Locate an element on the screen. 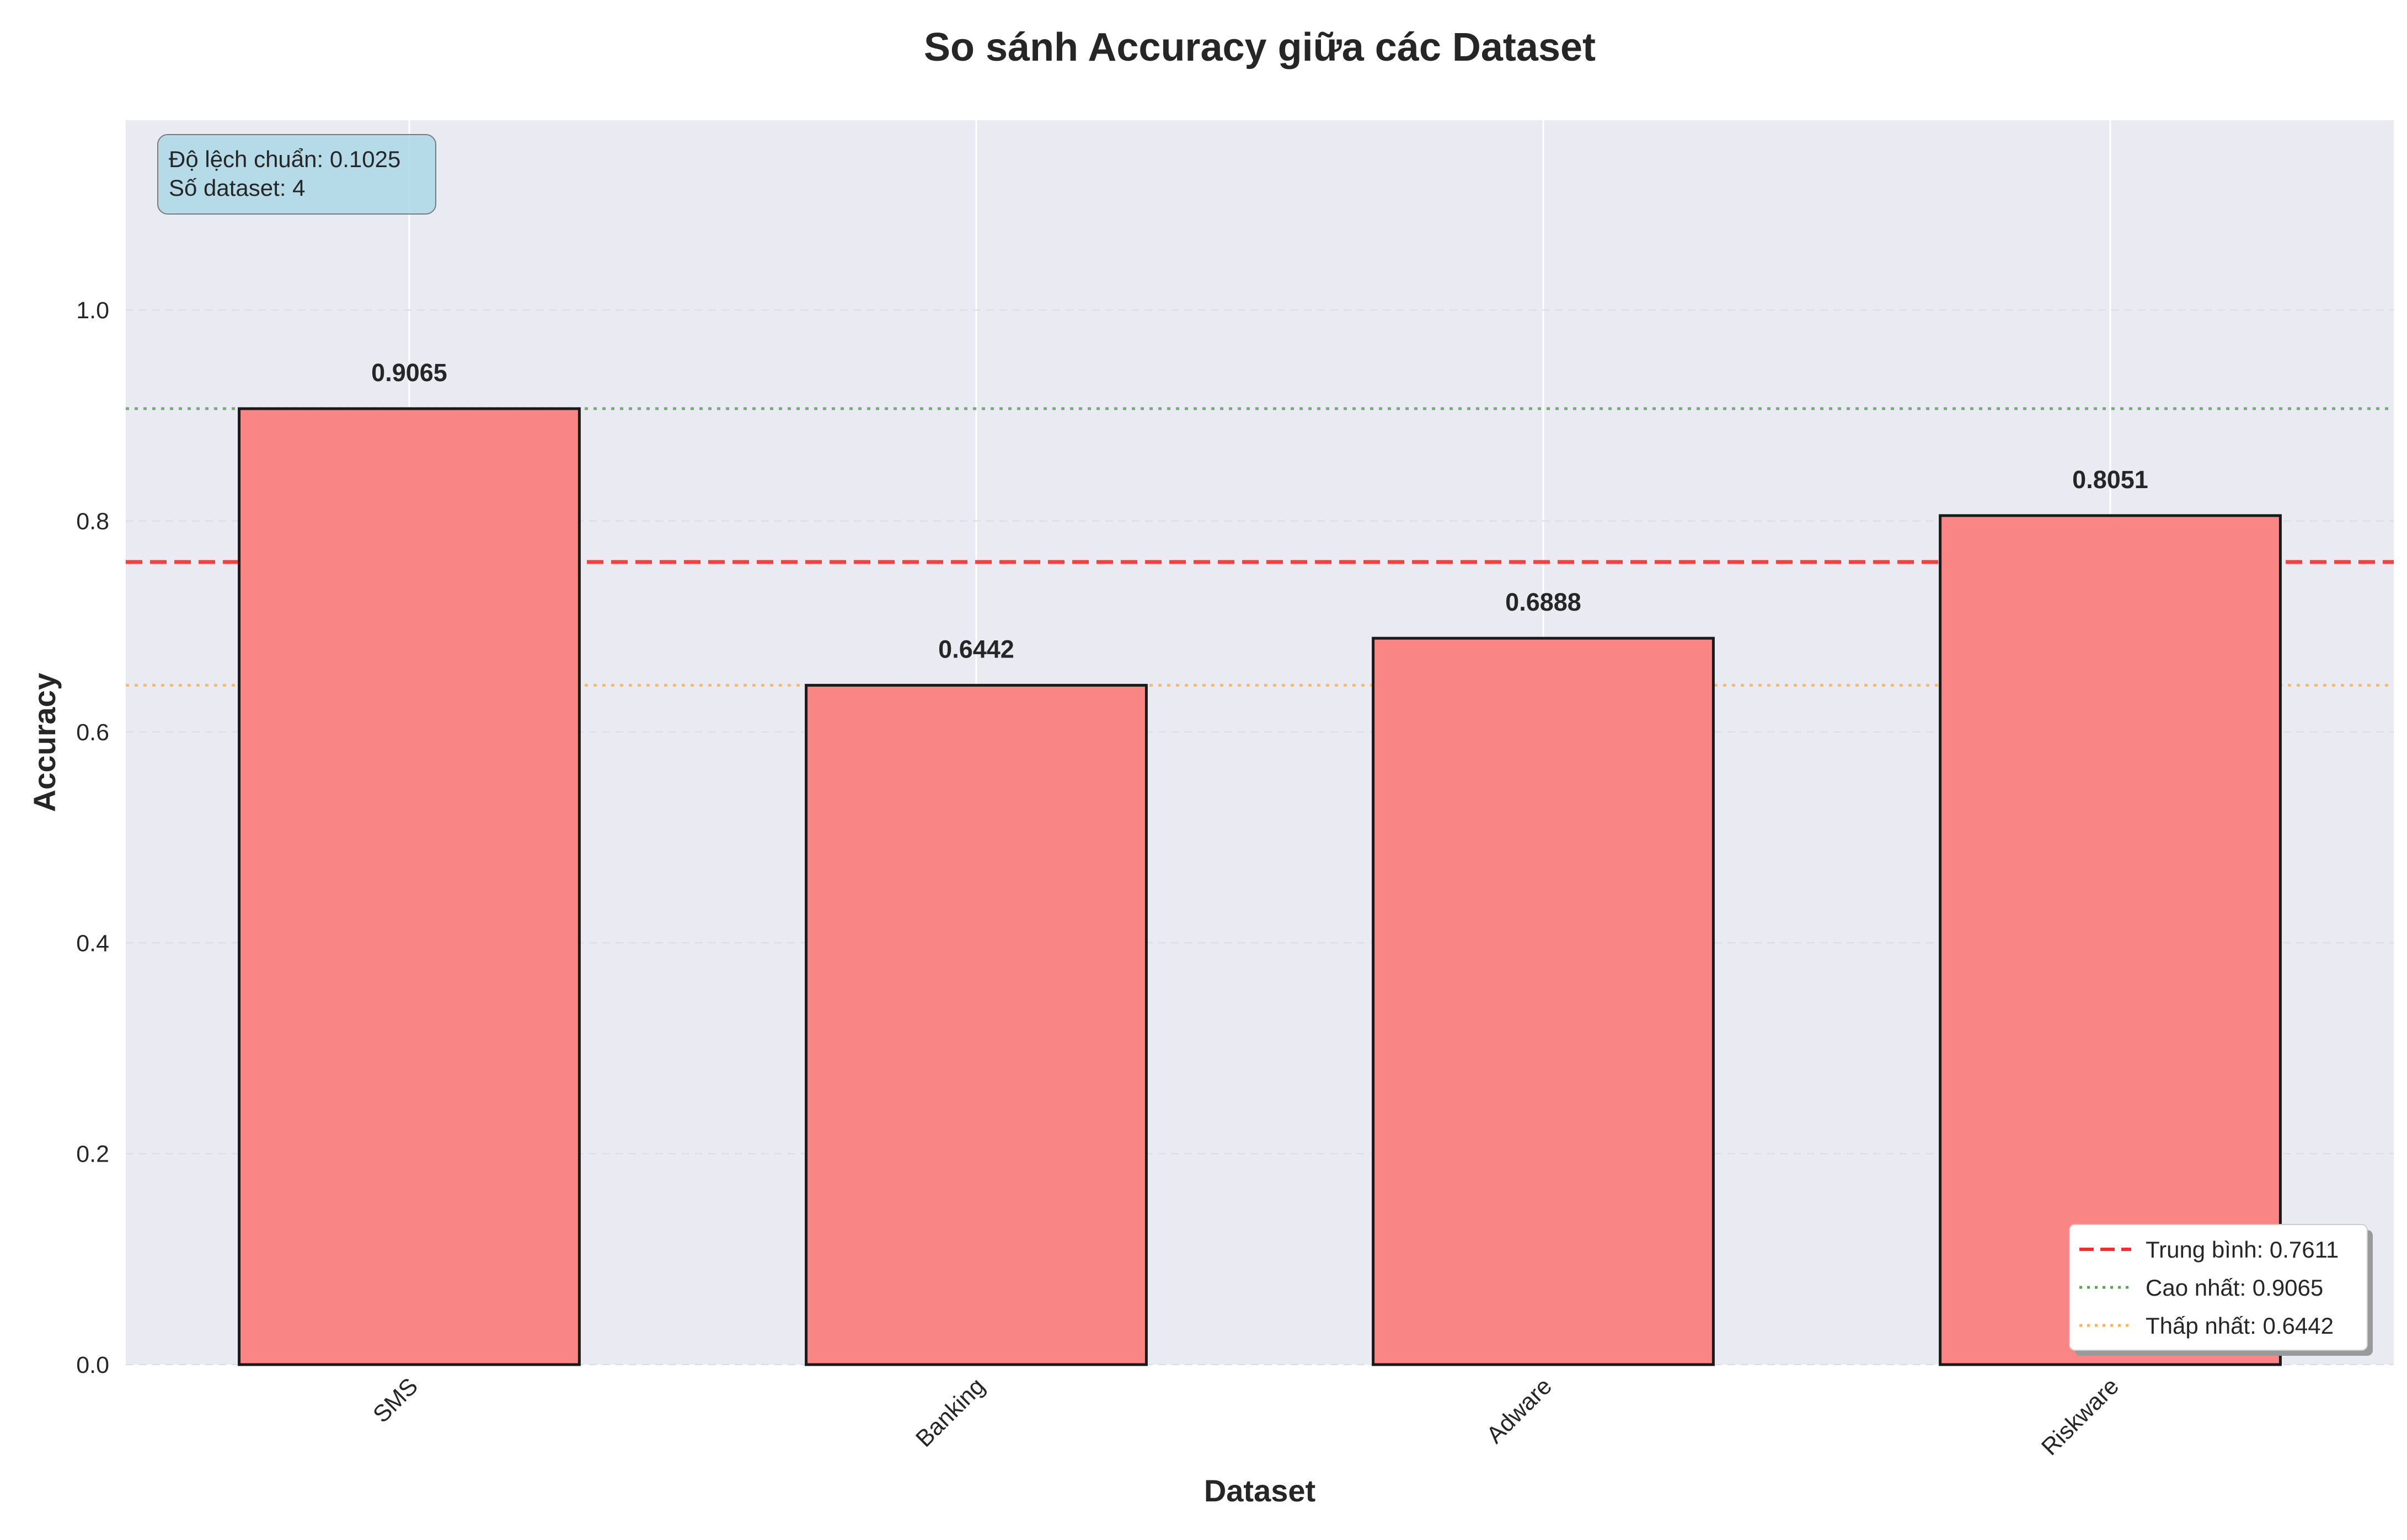 This screenshot has height=1540, width=2407. value-label-banking: 0.6442 is located at coordinates (976, 649).